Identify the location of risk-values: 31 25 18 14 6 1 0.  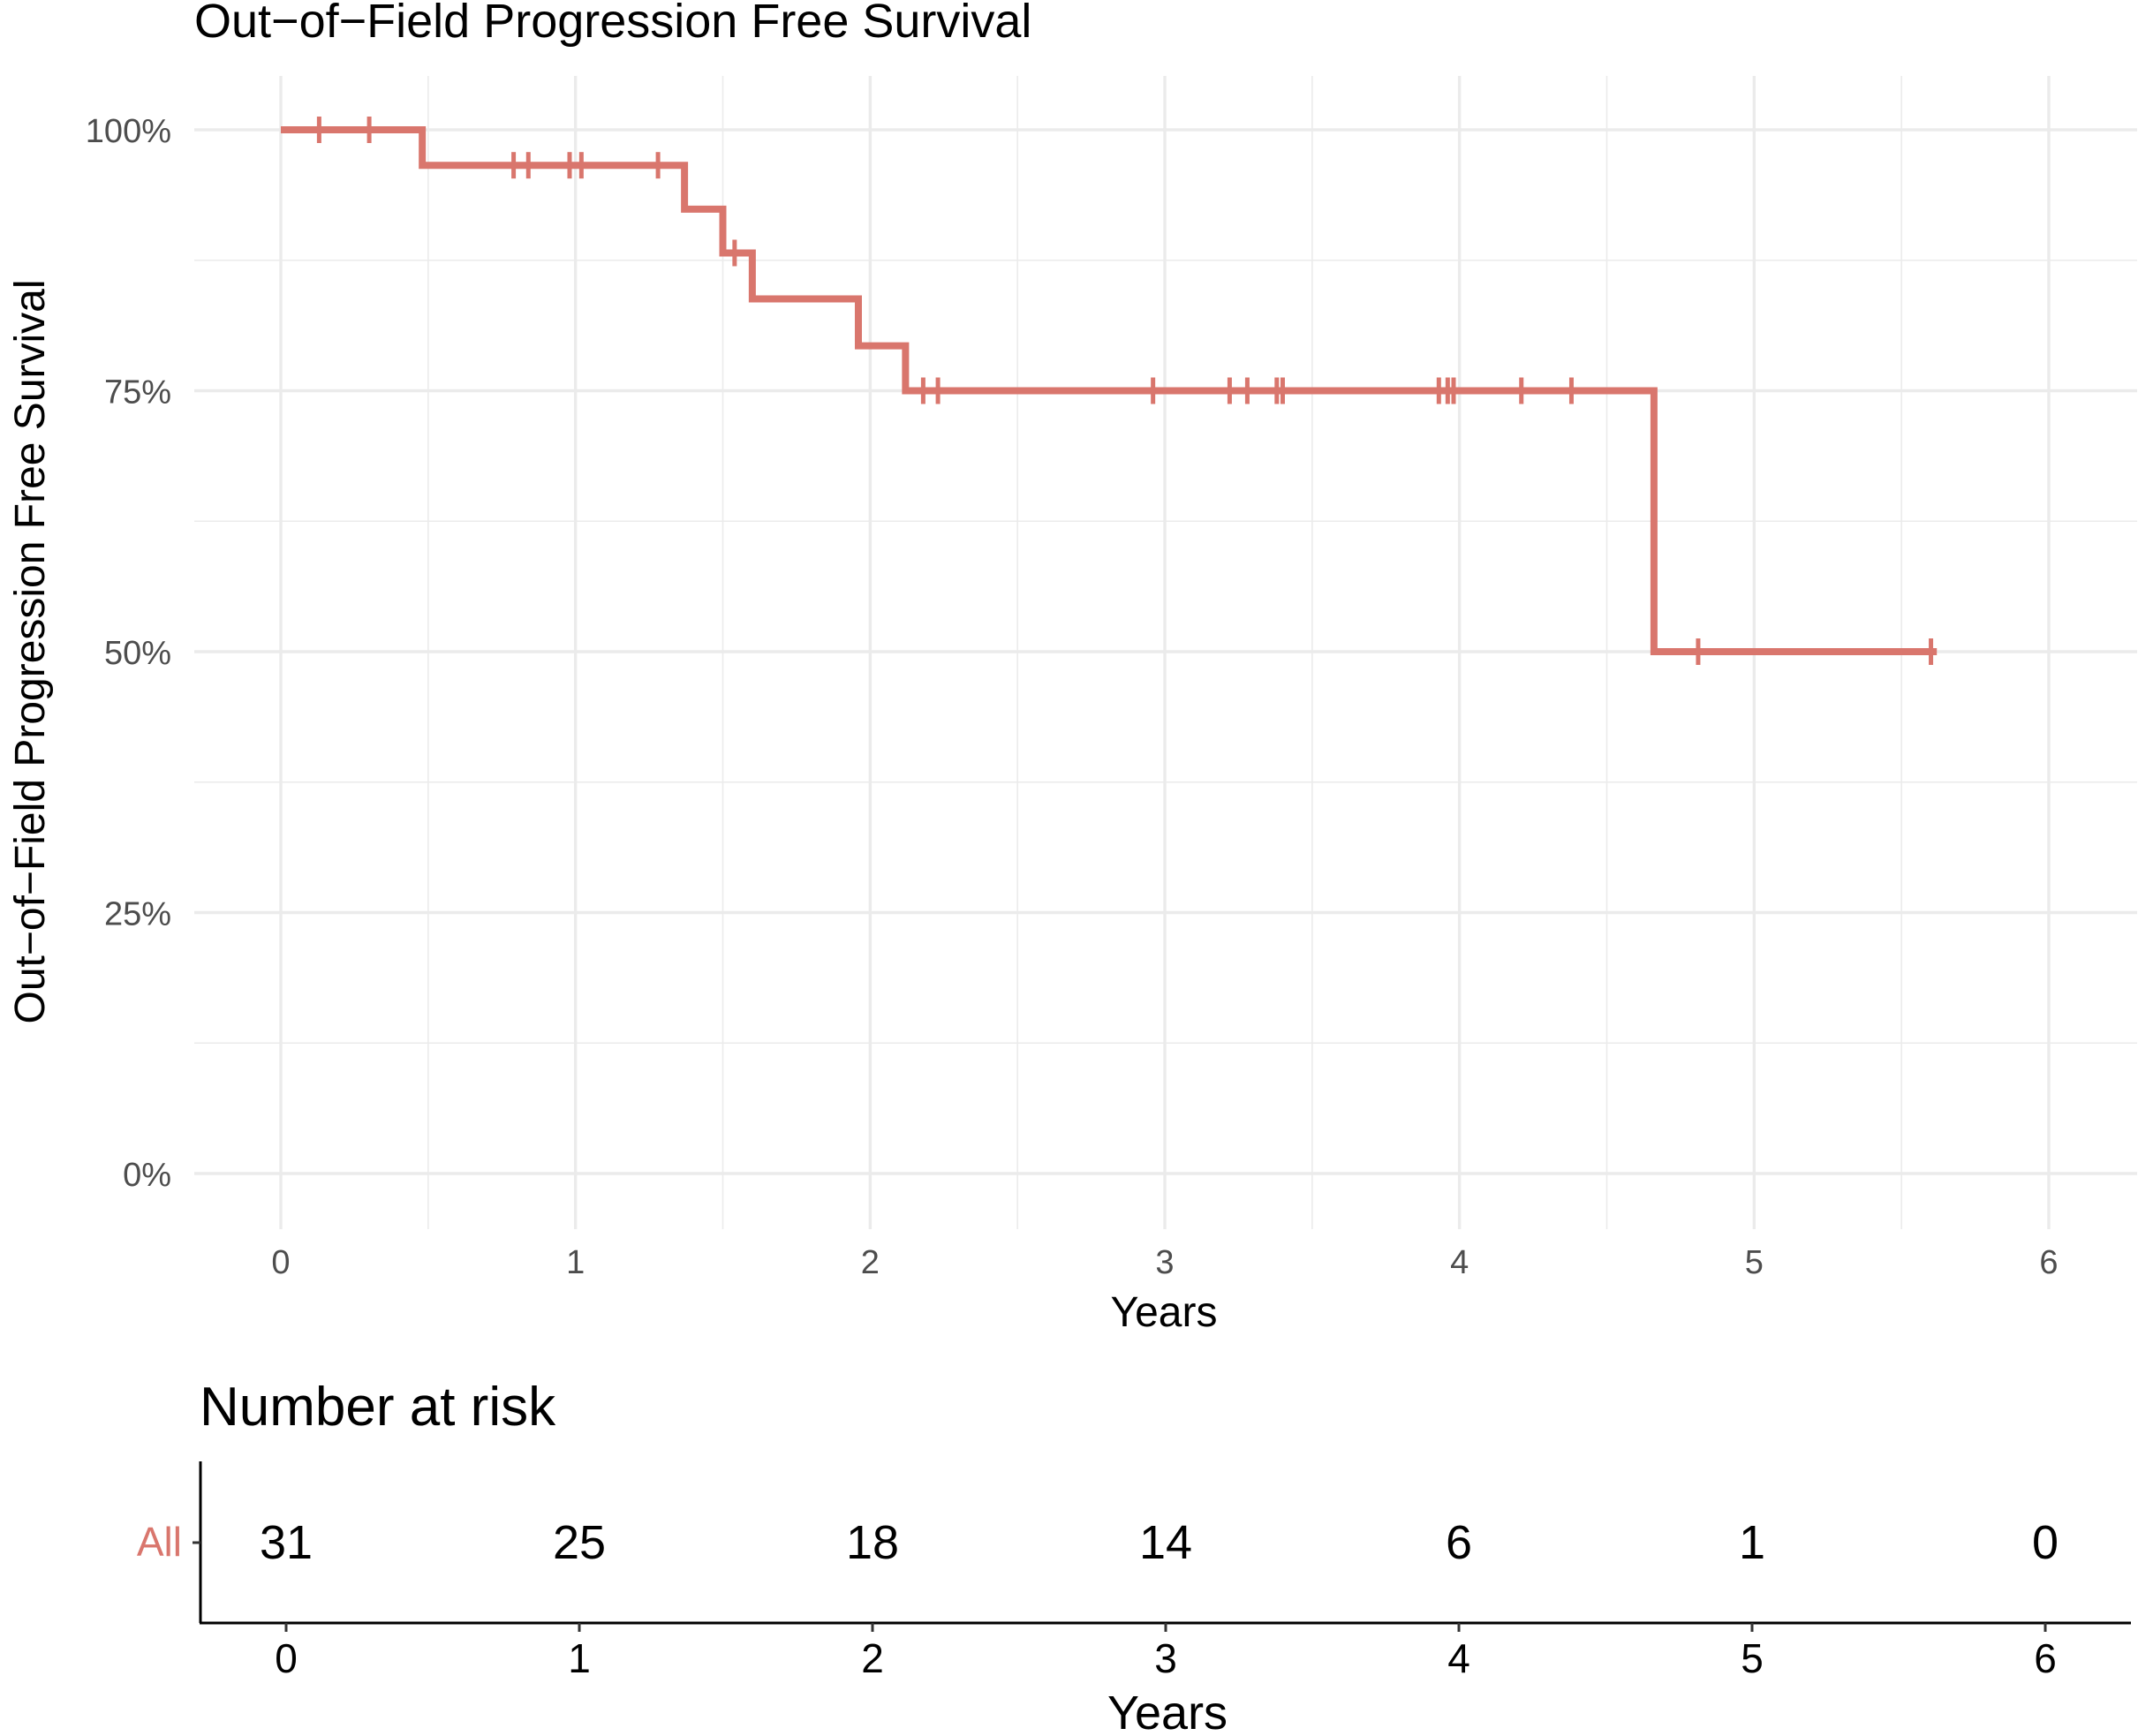
(1159, 1543).